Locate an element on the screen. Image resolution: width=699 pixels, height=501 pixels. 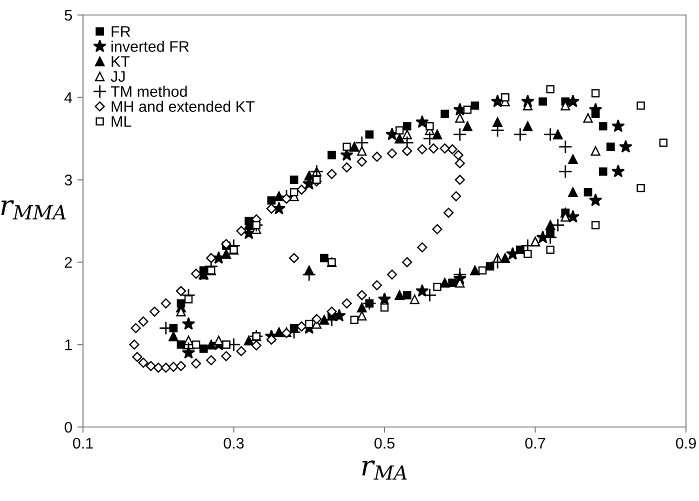
y-tick-label: 2 is located at coordinates (68, 262).